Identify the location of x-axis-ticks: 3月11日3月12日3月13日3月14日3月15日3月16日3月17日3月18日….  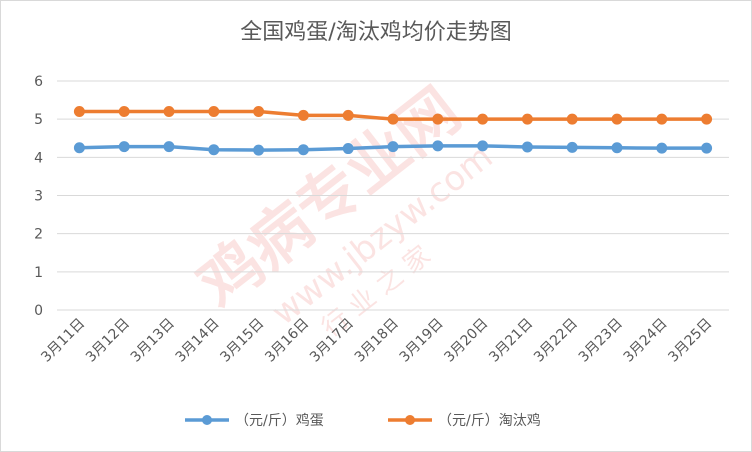
(376, 341).